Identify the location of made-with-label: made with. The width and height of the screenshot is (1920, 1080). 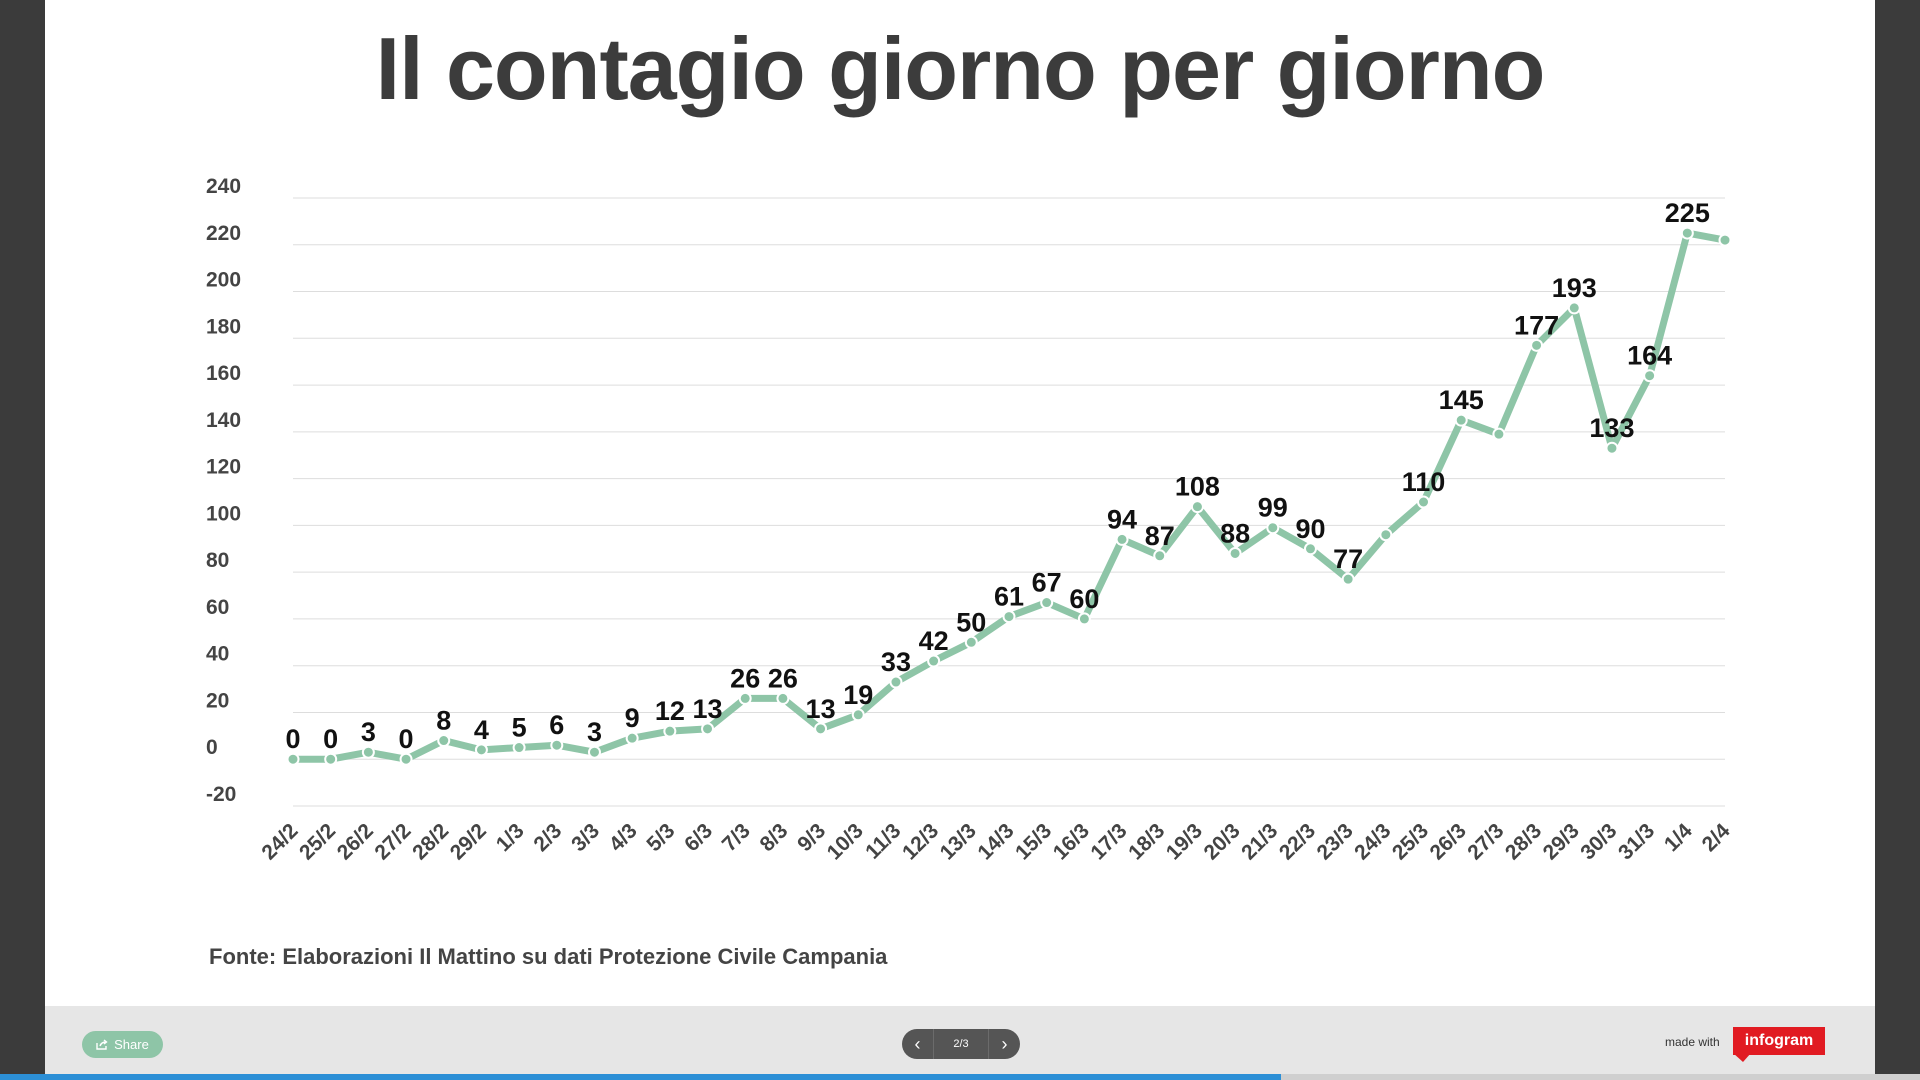
(1692, 1042).